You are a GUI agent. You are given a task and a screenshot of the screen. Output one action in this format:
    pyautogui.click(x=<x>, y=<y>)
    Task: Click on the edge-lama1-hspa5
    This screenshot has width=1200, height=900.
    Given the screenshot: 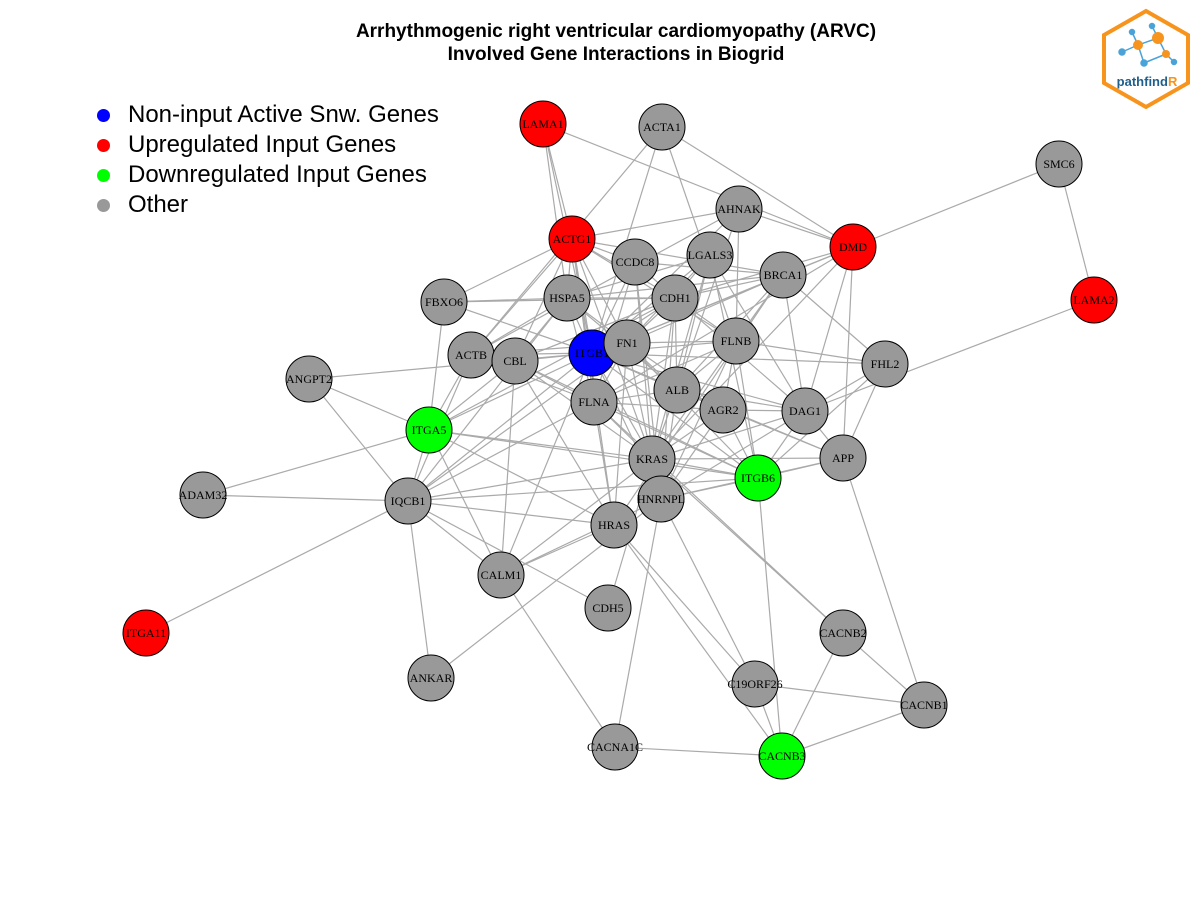 What is the action you would take?
    pyautogui.click(x=555, y=211)
    